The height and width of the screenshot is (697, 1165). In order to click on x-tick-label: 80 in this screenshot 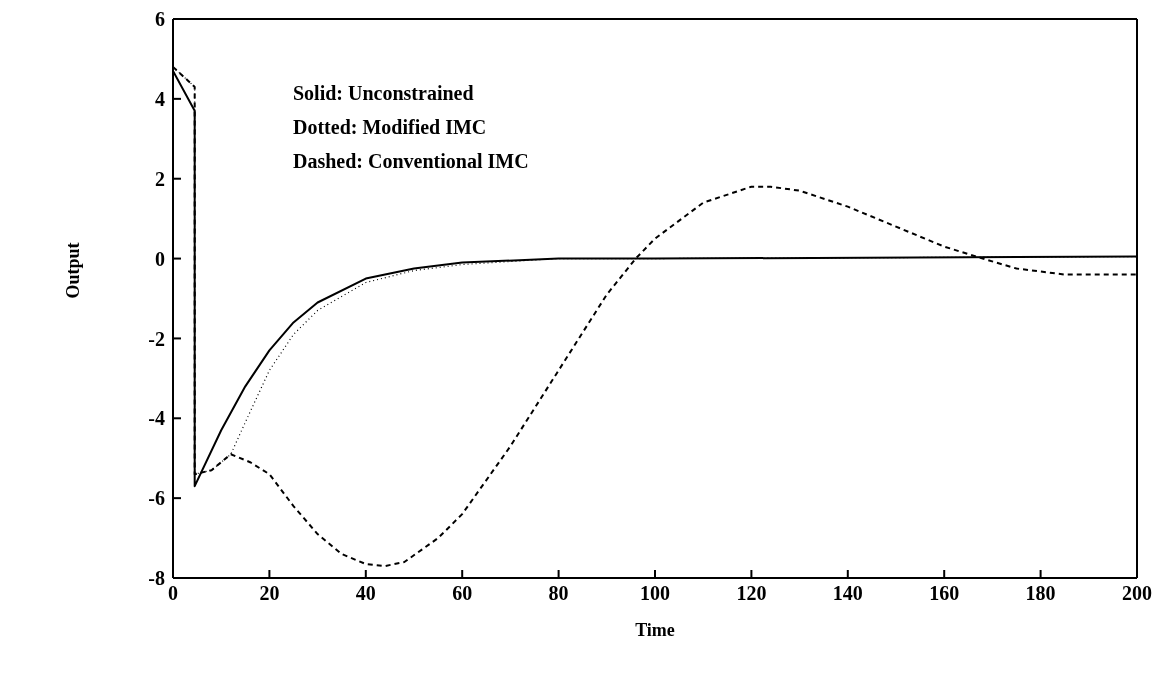, I will do `click(558, 593)`.